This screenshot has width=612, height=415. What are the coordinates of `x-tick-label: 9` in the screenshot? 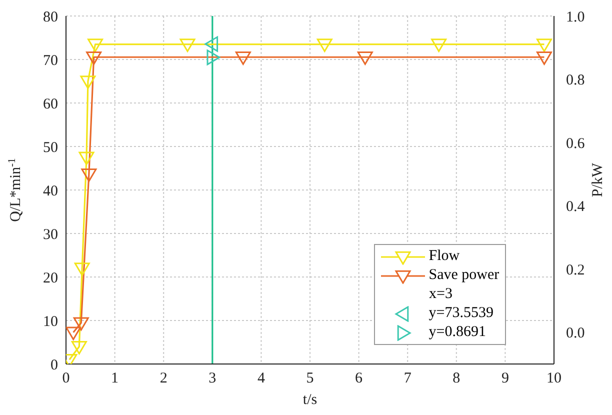 It's located at (505, 378).